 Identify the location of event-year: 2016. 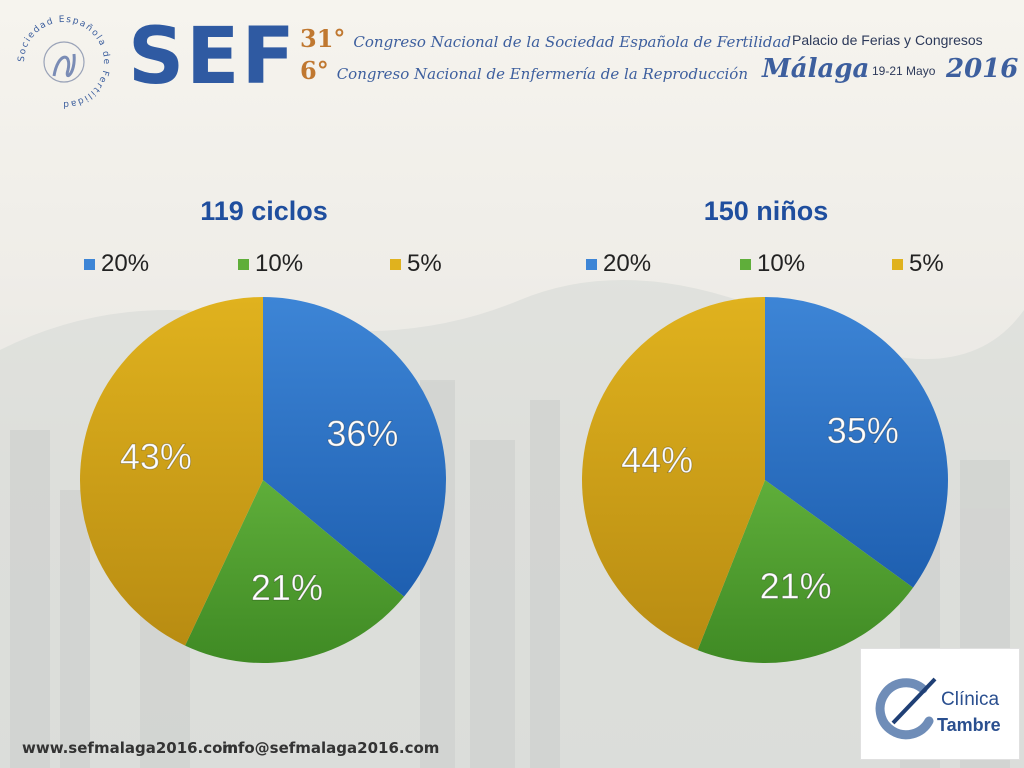
(982, 69).